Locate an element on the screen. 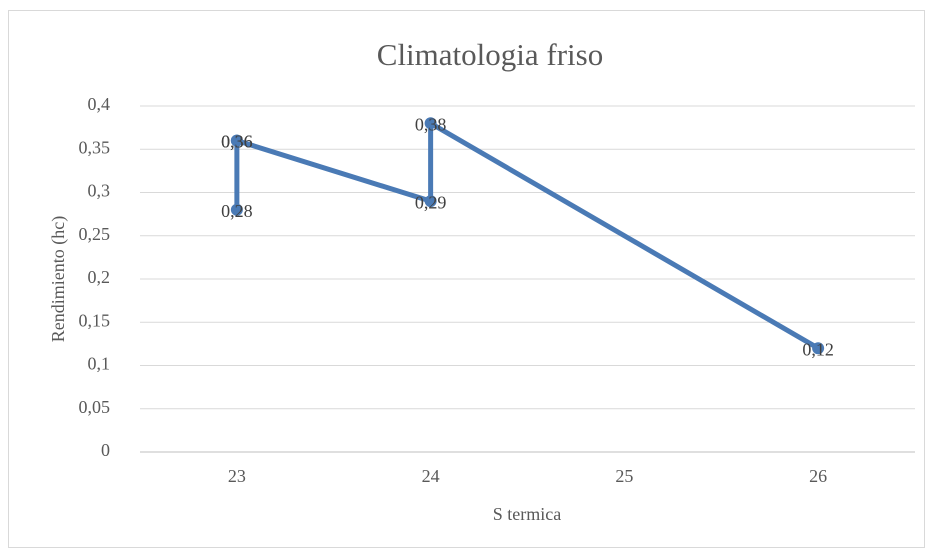 Image resolution: width=933 pixels, height=551 pixels. y-tick-label: 0,05 is located at coordinates (95, 407).